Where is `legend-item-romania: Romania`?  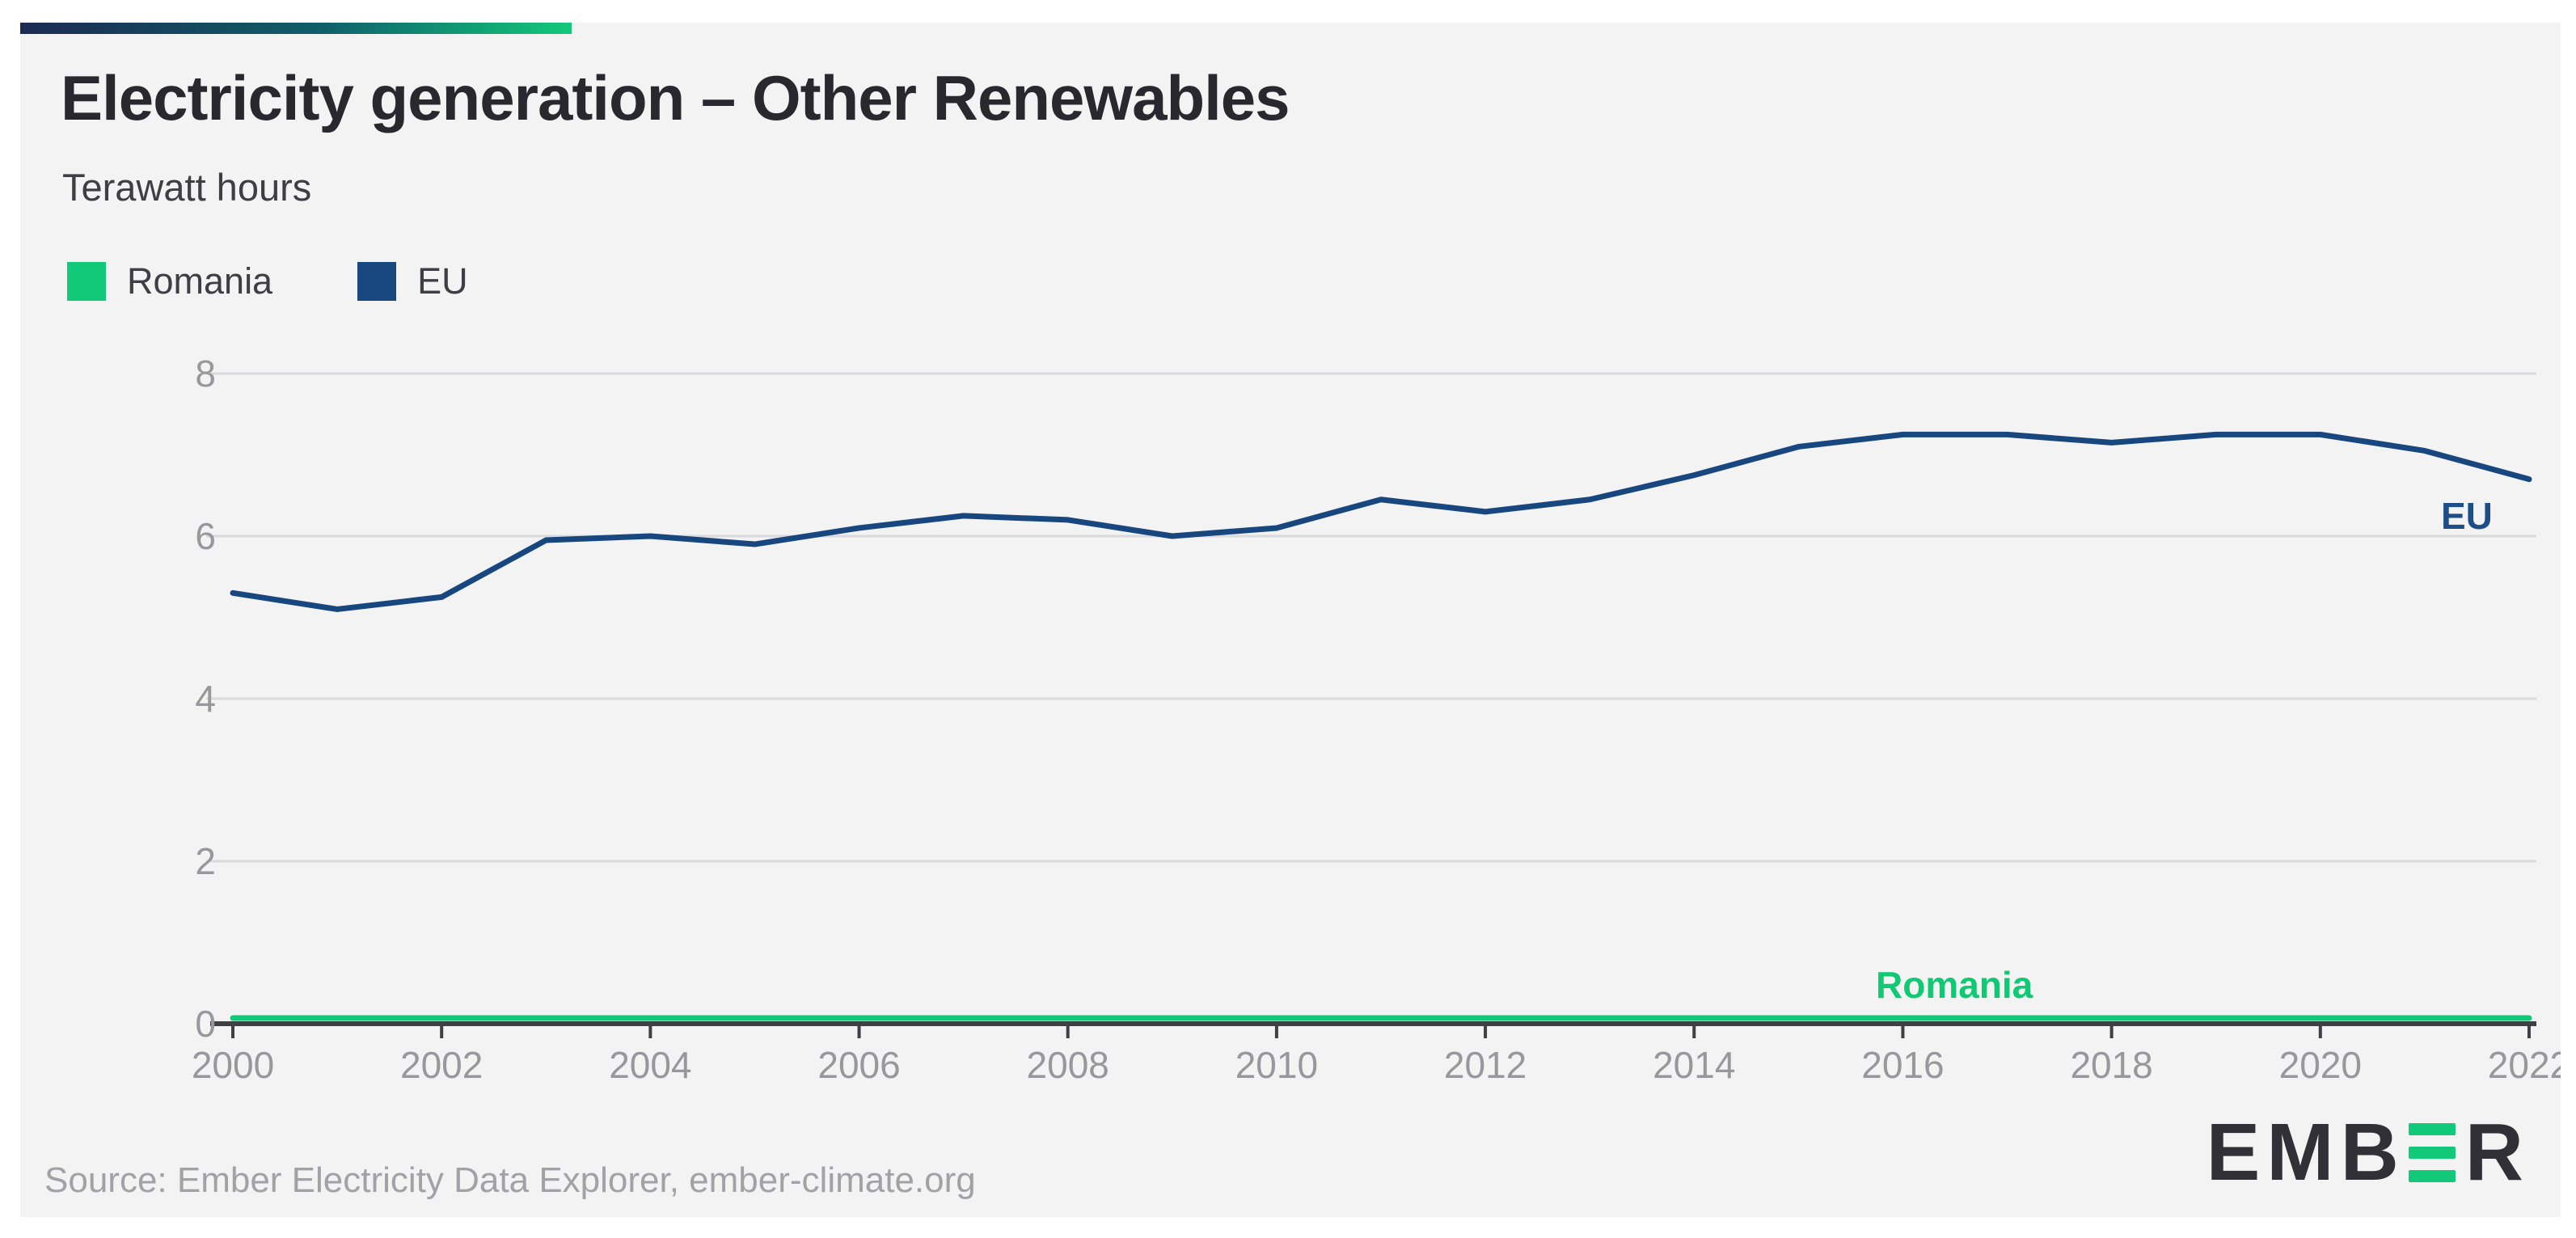 legend-item-romania: Romania is located at coordinates (169, 281).